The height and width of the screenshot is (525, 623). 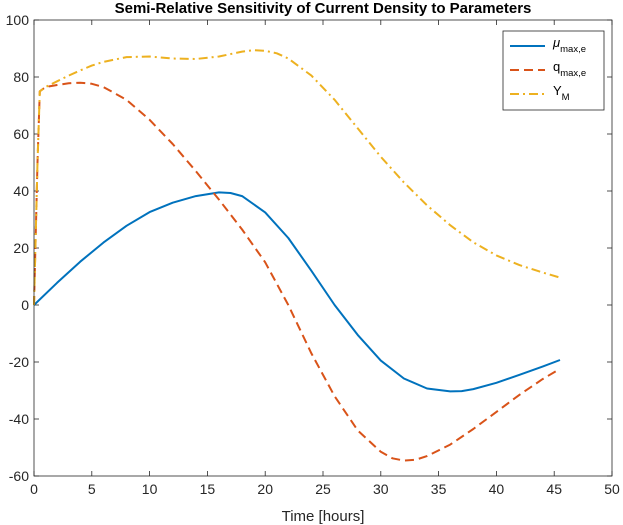 What do you see at coordinates (92, 489) in the screenshot?
I see `x-tick-label: 5` at bounding box center [92, 489].